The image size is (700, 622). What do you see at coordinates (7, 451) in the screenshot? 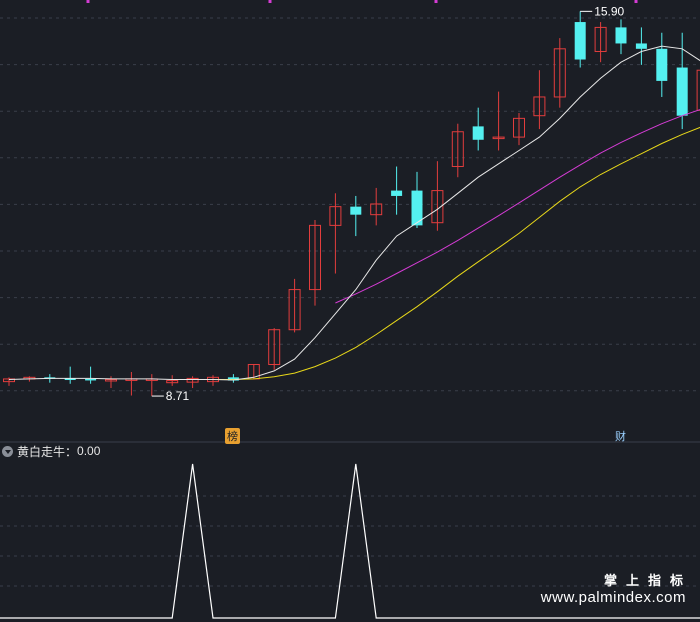
I see `collapse-icon` at bounding box center [7, 451].